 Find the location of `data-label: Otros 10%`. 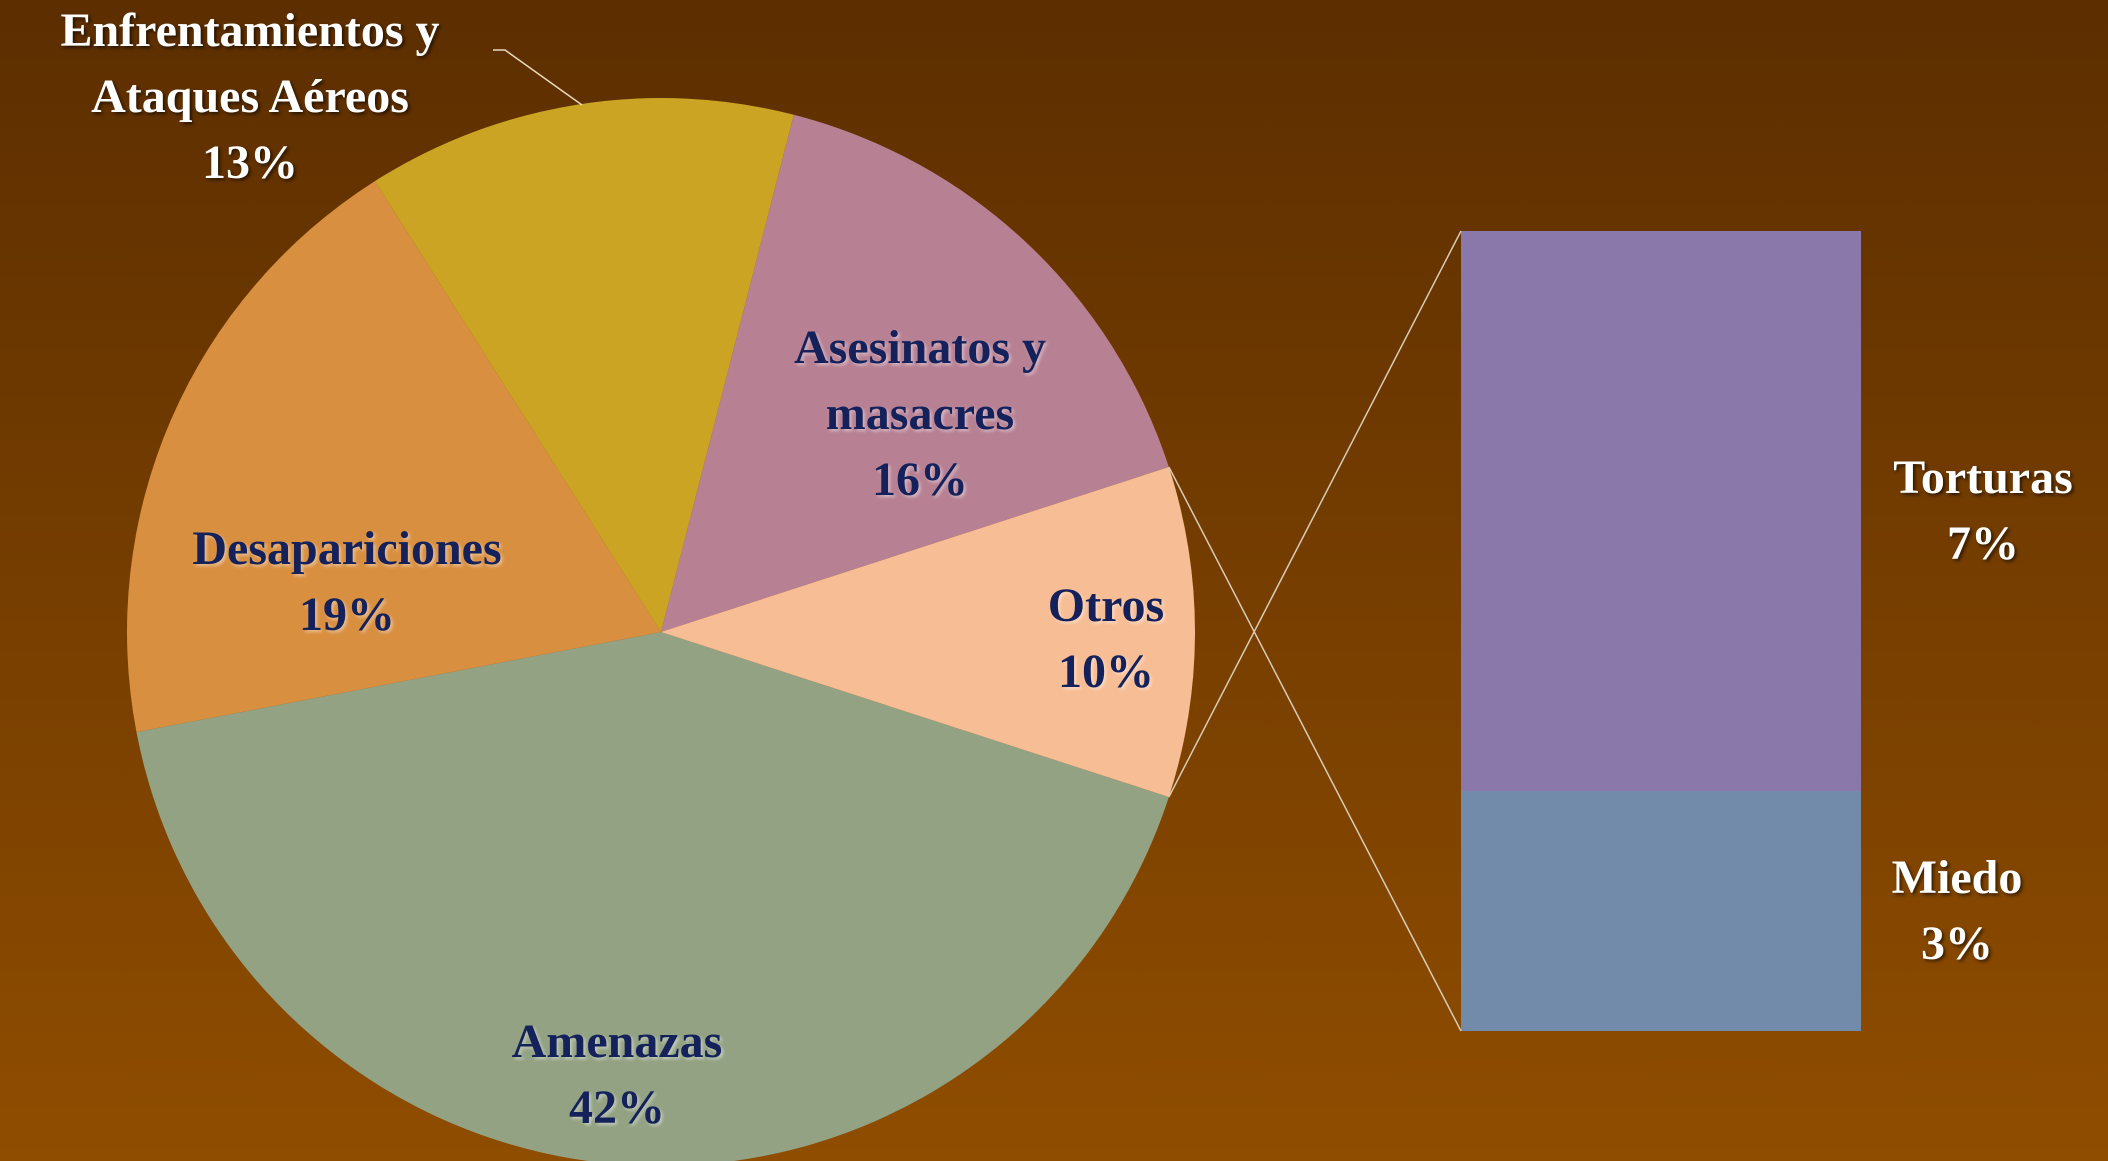

data-label: Otros 10% is located at coordinates (1106, 639).